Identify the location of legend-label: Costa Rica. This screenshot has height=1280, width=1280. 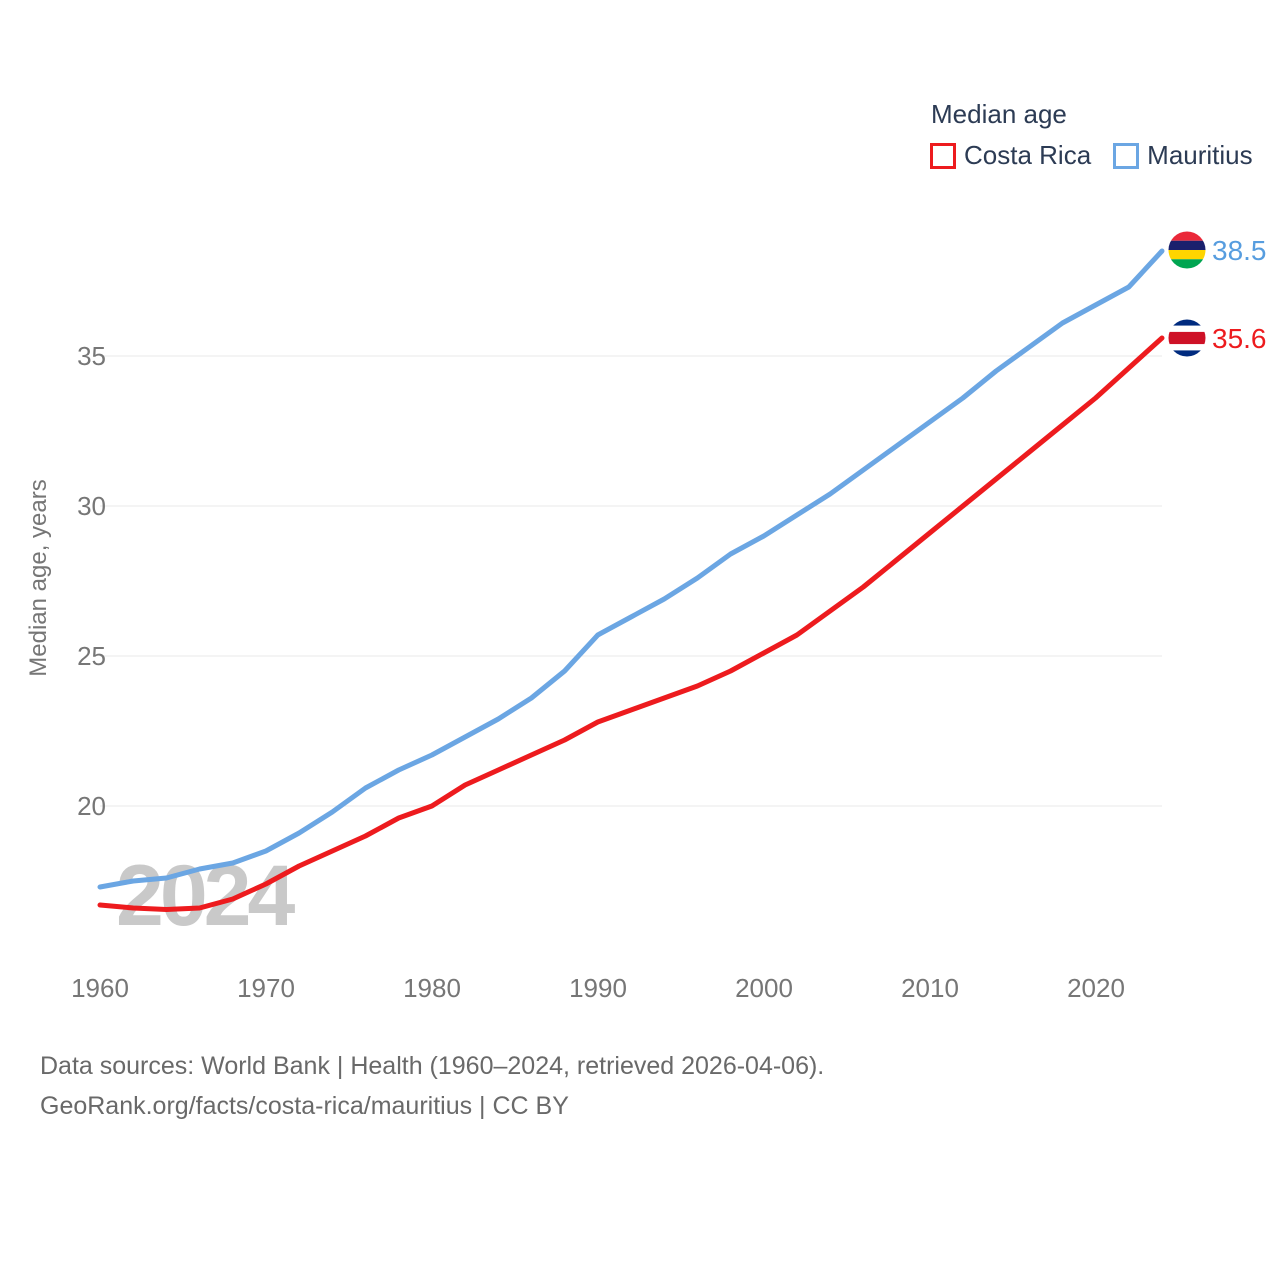
(1028, 155).